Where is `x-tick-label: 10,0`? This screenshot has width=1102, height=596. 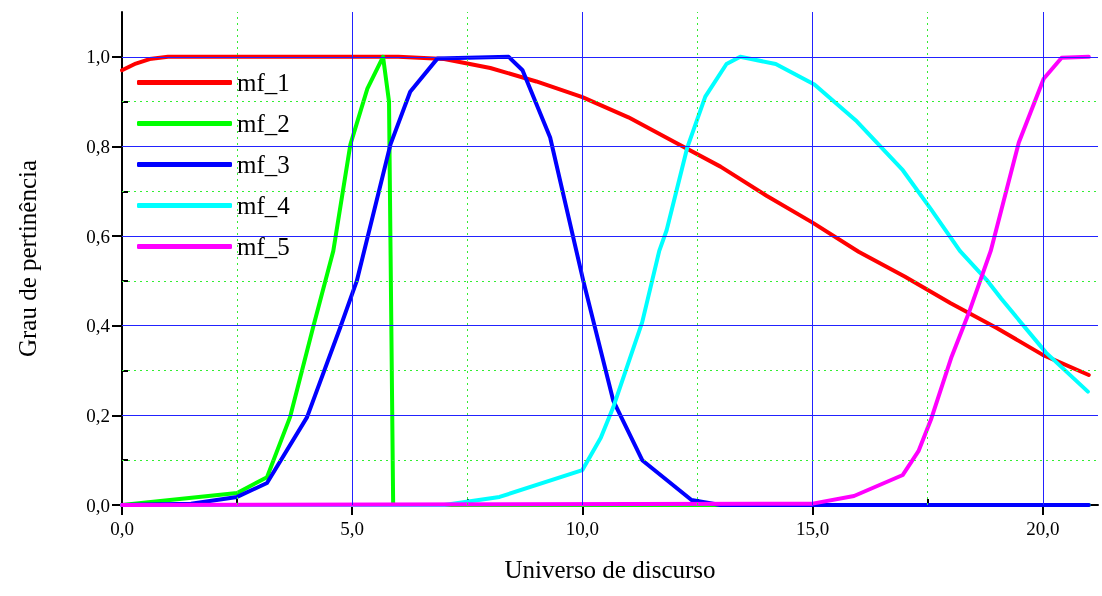 x-tick-label: 10,0 is located at coordinates (582, 528).